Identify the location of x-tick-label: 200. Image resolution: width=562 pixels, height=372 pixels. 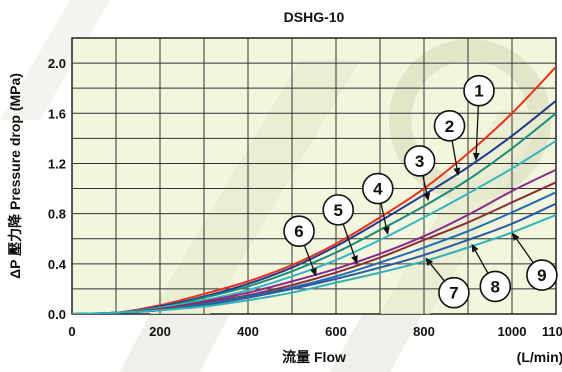
(160, 331).